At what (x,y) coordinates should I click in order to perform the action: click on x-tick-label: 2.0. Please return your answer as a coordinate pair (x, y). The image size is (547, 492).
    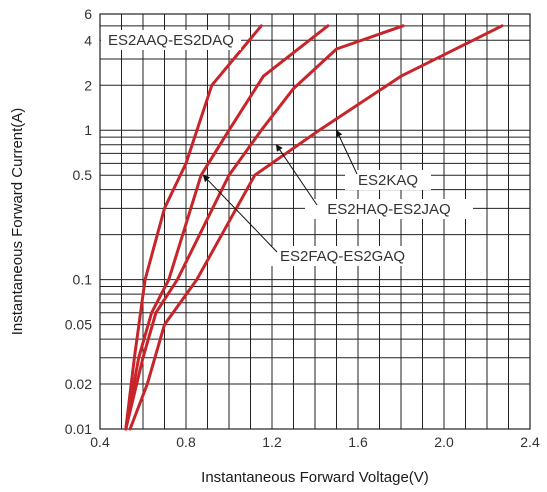
    Looking at the image, I should click on (444, 442).